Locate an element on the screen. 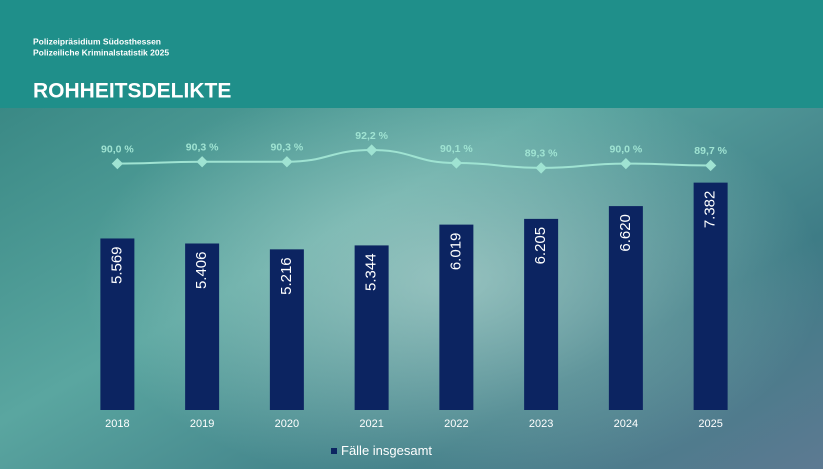 This screenshot has width=823, height=469. chart-title: ROHHEITSDELIKTE is located at coordinates (132, 91).